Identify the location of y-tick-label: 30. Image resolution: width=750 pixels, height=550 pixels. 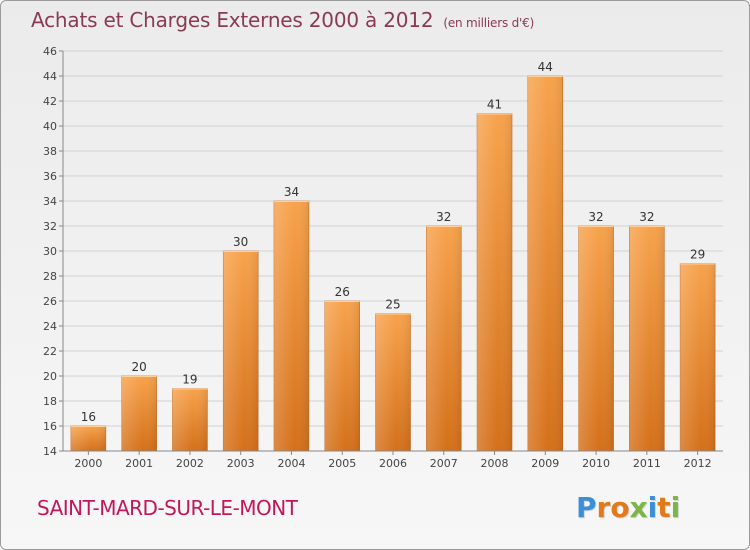
(50, 251).